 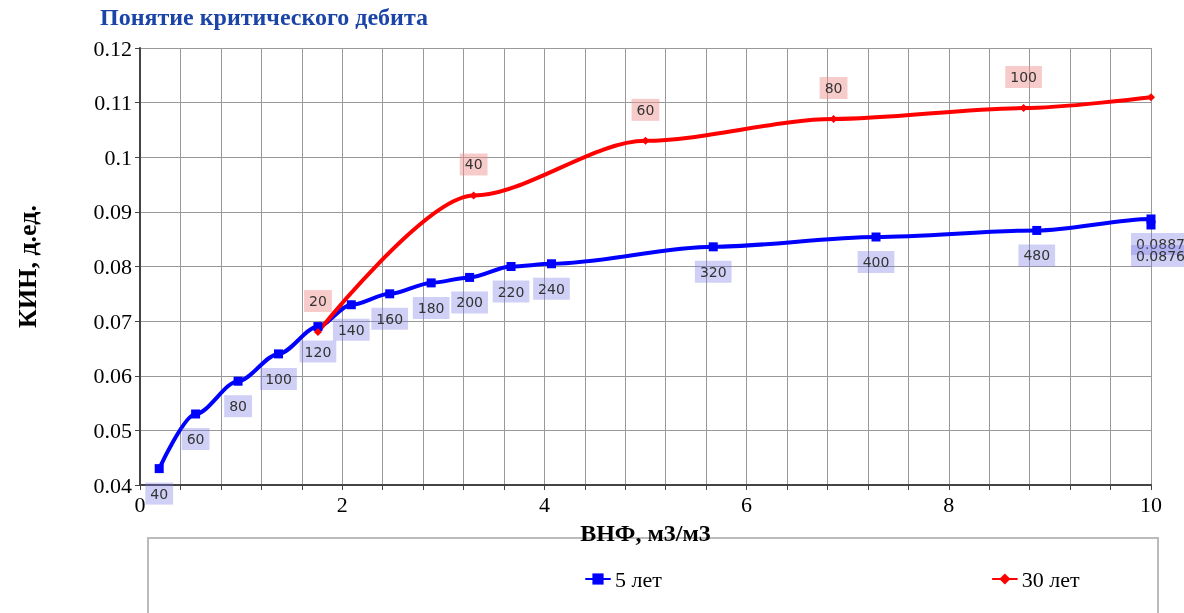 What do you see at coordinates (342, 504) in the screenshot?
I see `x-tick-label: 2` at bounding box center [342, 504].